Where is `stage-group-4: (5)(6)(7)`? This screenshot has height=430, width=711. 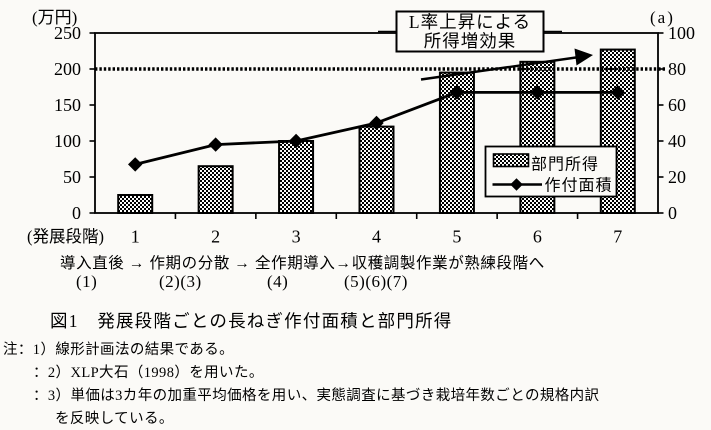
stage-group-4: (5)(6)(7) is located at coordinates (376, 281).